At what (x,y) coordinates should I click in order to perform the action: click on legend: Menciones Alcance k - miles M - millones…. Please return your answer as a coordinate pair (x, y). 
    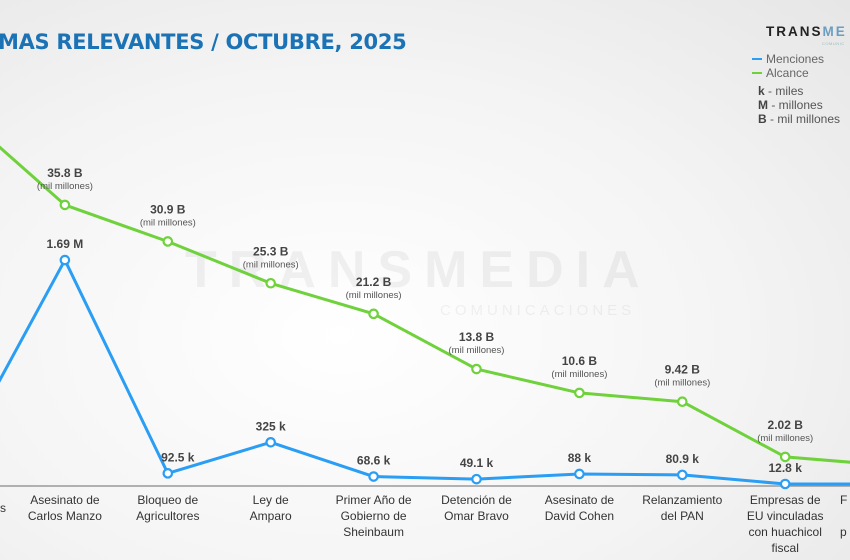
    Looking at the image, I should click on (796, 89).